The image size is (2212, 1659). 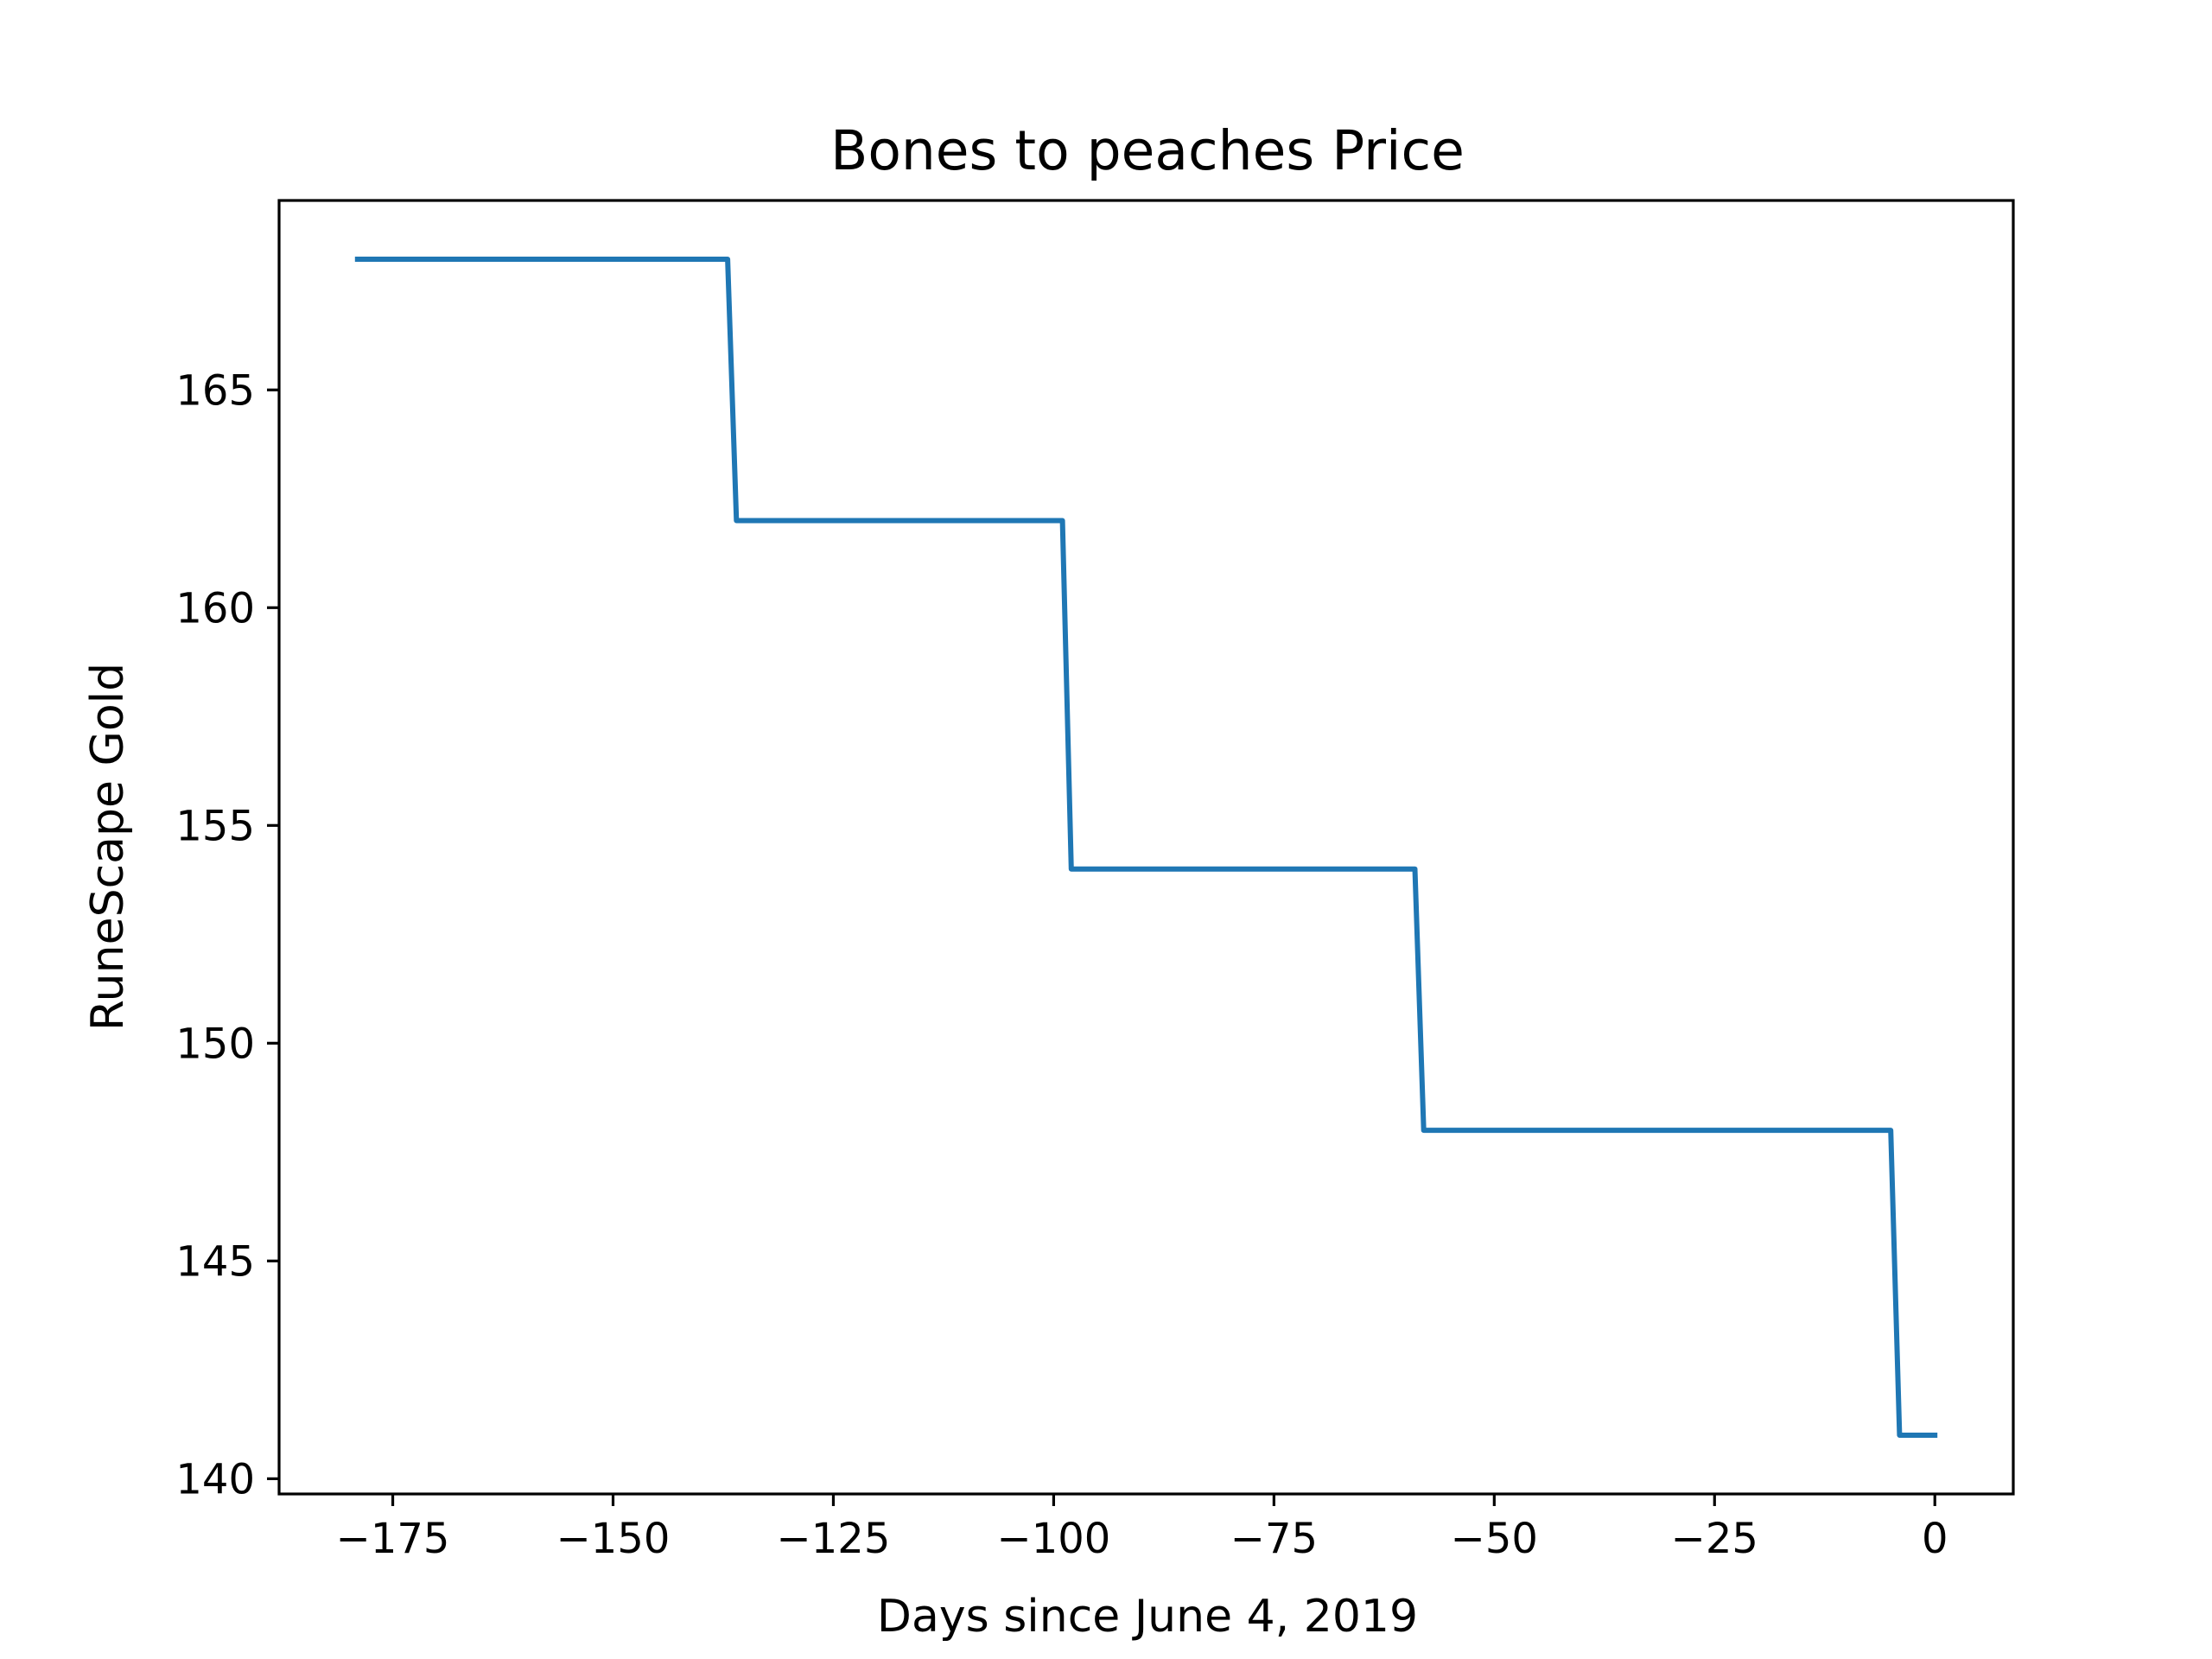 I want to click on y-tick-label: 145, so click(x=215, y=1261).